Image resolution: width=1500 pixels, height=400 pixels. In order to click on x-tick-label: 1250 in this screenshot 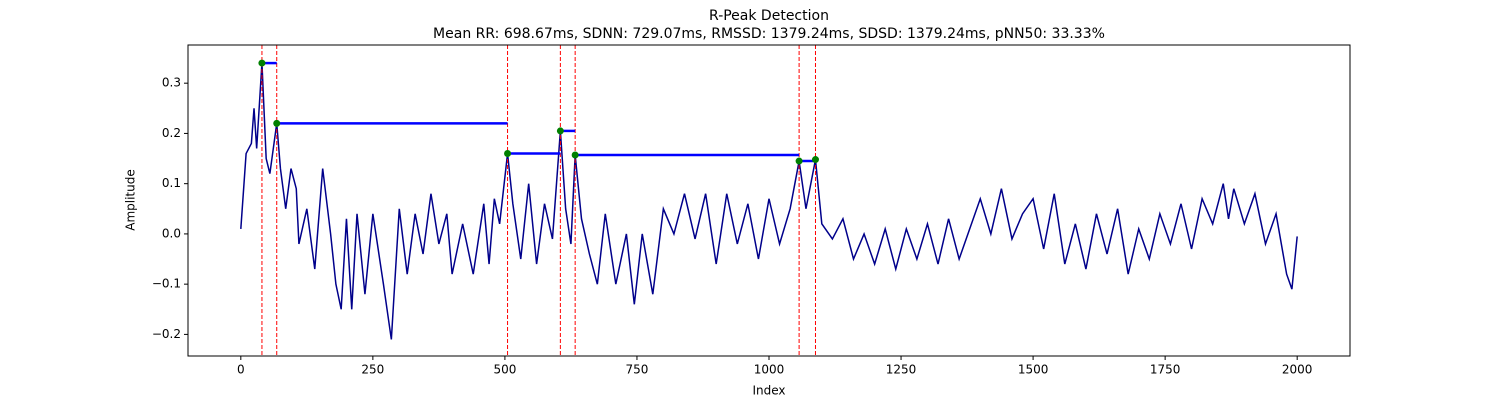, I will do `click(901, 370)`.